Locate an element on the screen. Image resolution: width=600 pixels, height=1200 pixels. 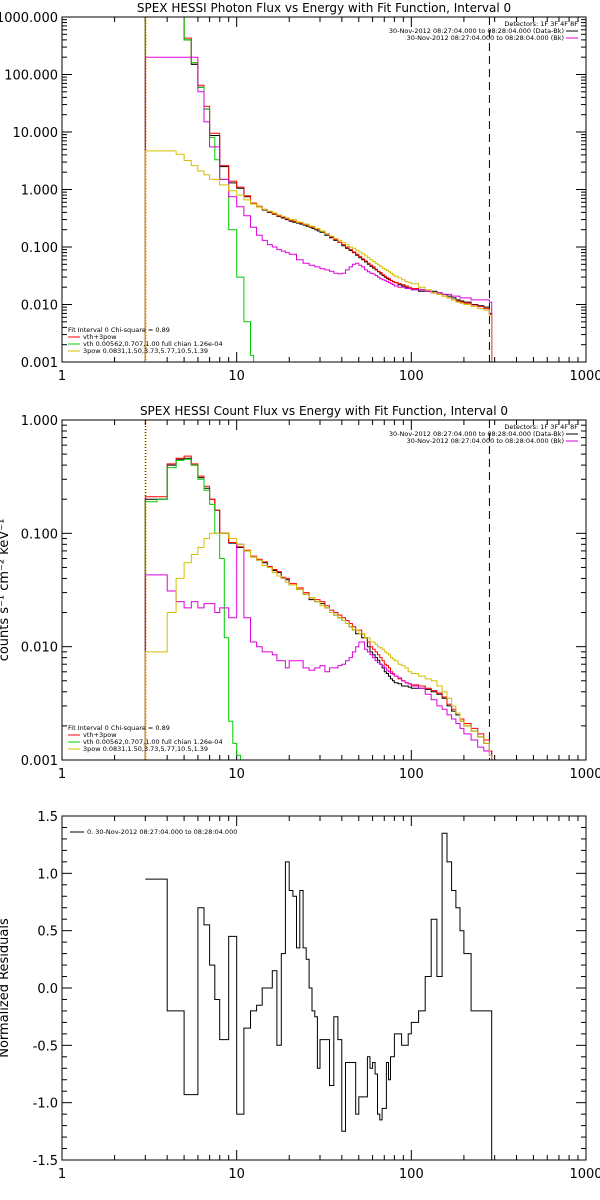
chart-1-legend-detectors: Detectors: 1F 3F 4F 8F is located at coordinates (541, 24).